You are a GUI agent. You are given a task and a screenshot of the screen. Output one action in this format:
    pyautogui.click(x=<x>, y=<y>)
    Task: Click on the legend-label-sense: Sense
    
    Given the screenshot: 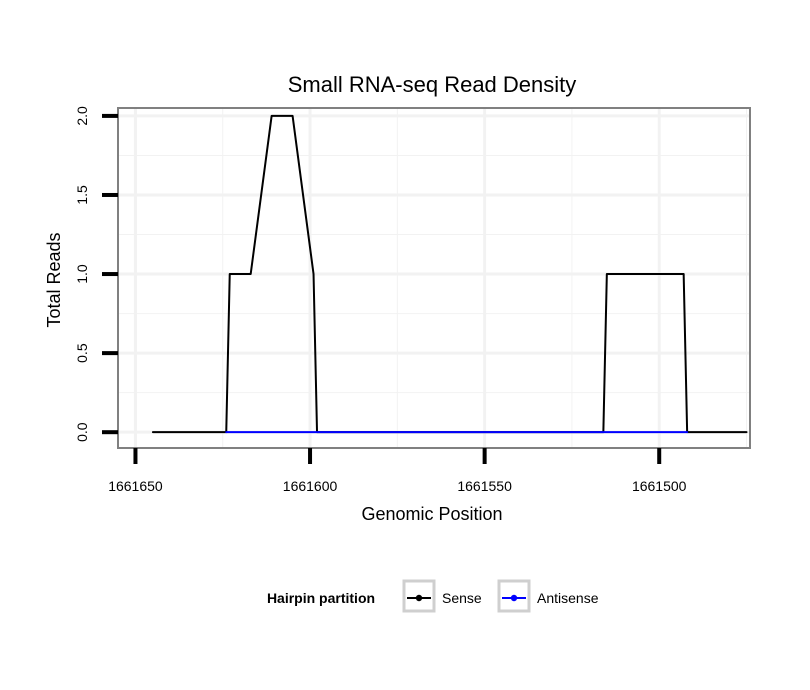 What is the action you would take?
    pyautogui.click(x=462, y=598)
    